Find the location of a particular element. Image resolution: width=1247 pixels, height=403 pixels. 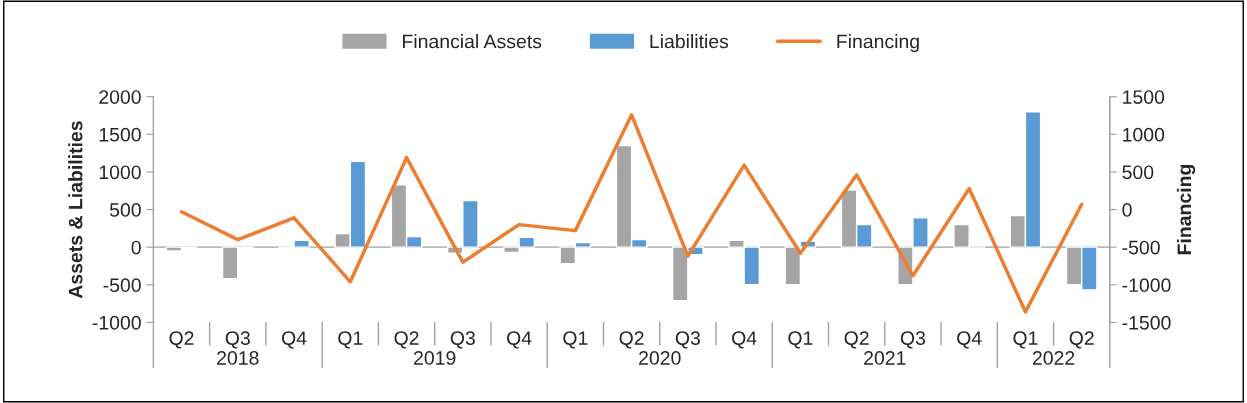

y-tick-label: 500 is located at coordinates (125, 210).